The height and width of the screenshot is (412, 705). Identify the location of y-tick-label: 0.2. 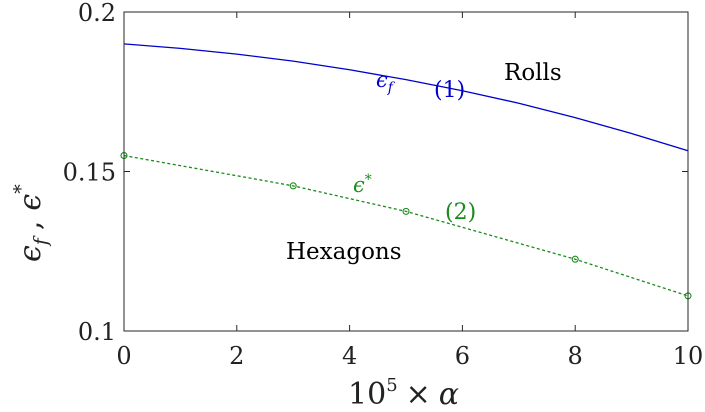
(97, 13).